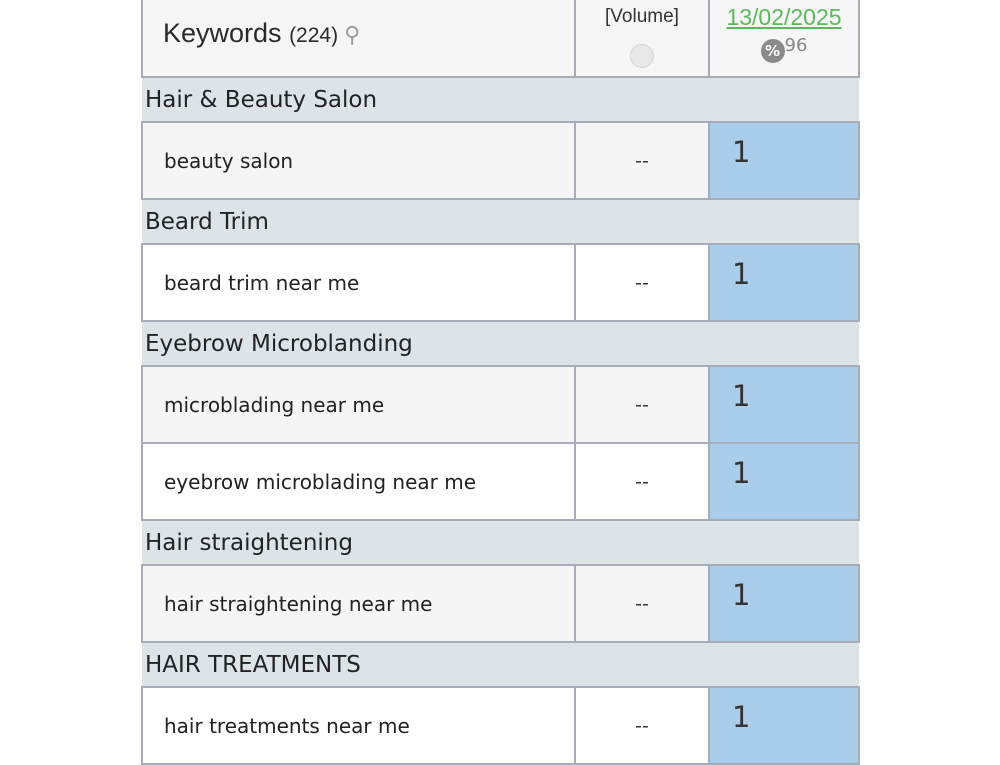 This screenshot has height=765, width=1000. I want to click on keyword-cell: beauty salon, so click(358, 160).